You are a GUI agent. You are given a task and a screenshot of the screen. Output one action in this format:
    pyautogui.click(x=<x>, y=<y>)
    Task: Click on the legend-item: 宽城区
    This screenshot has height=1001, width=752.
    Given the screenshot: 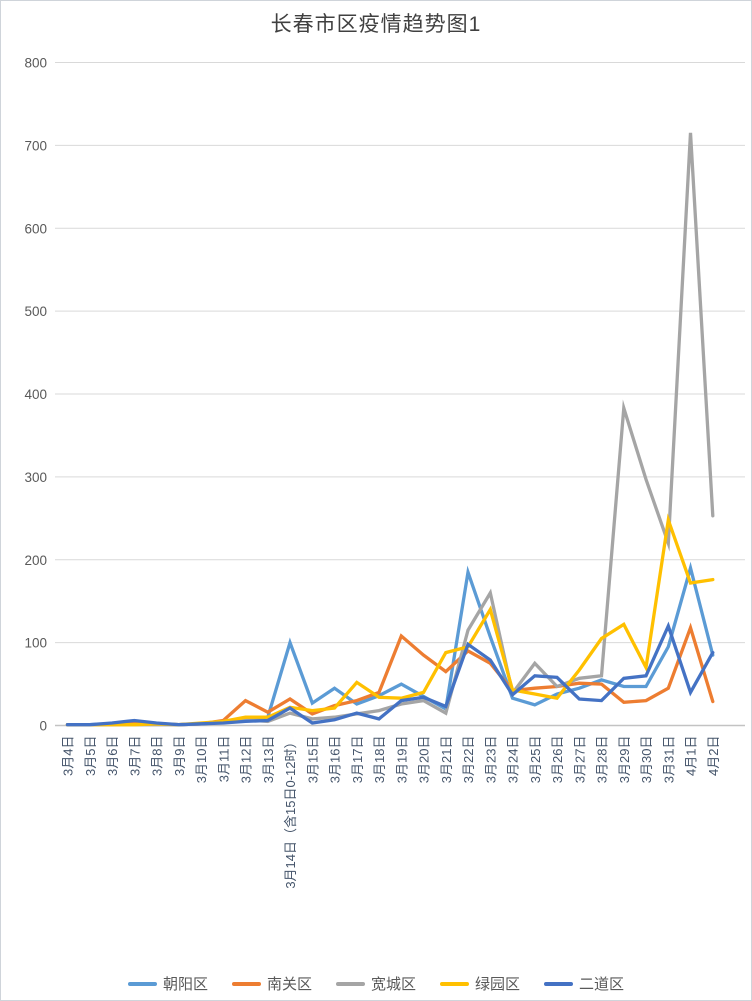 What is the action you would take?
    pyautogui.click(x=375, y=983)
    